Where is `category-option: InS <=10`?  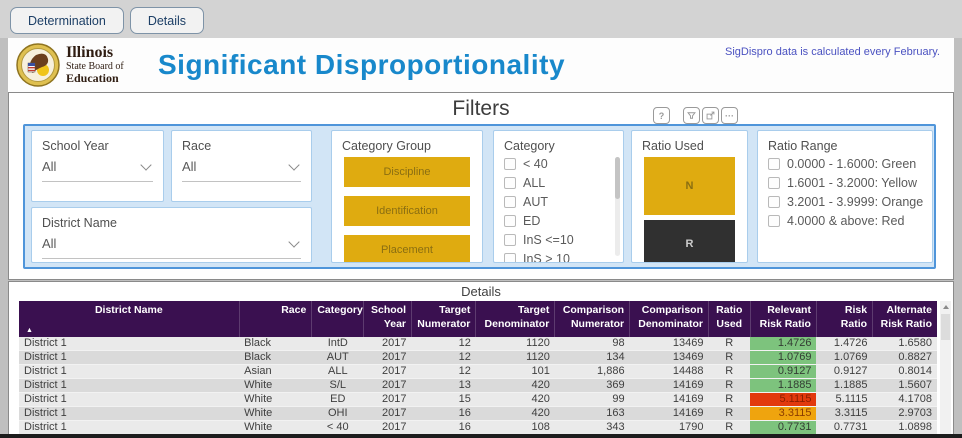
category-option: InS <=10 is located at coordinates (548, 239).